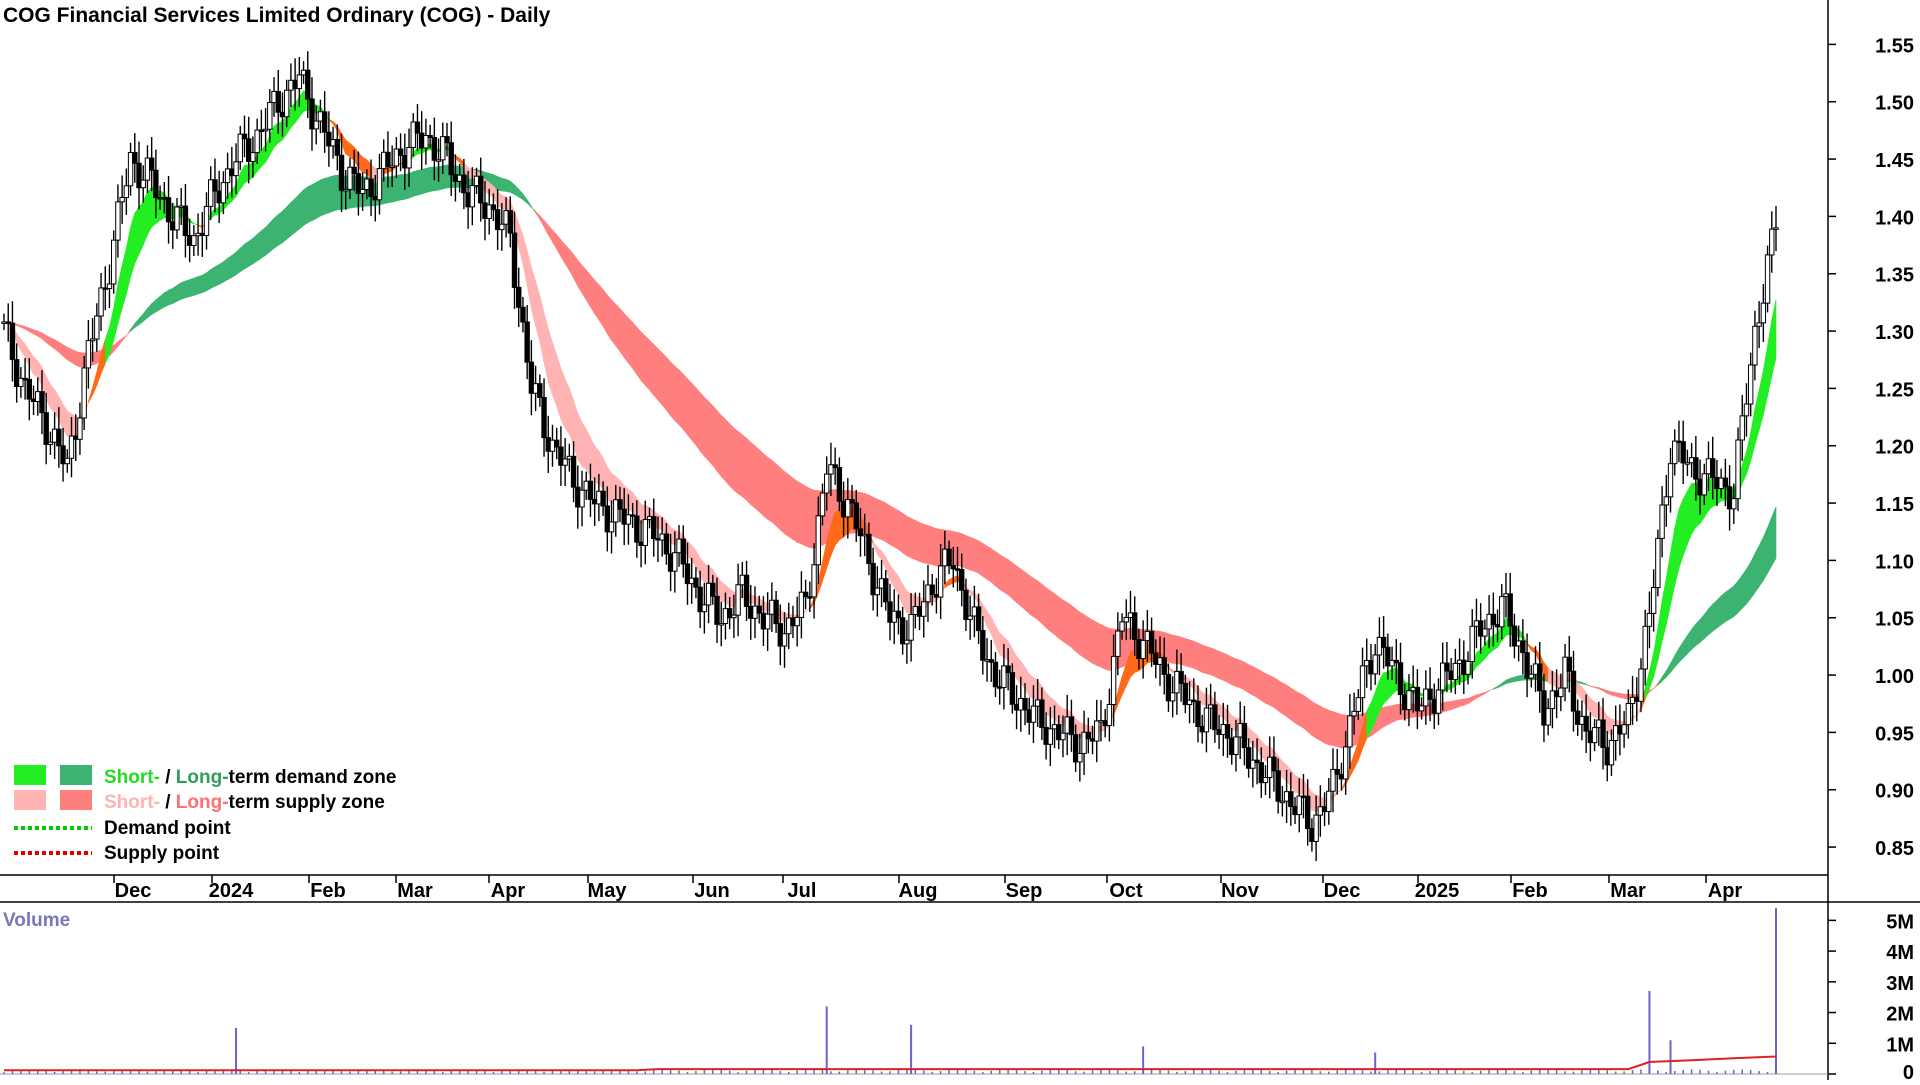  What do you see at coordinates (244, 802) in the screenshot?
I see `legend-supply-zone: Short- / Long-term supply zone` at bounding box center [244, 802].